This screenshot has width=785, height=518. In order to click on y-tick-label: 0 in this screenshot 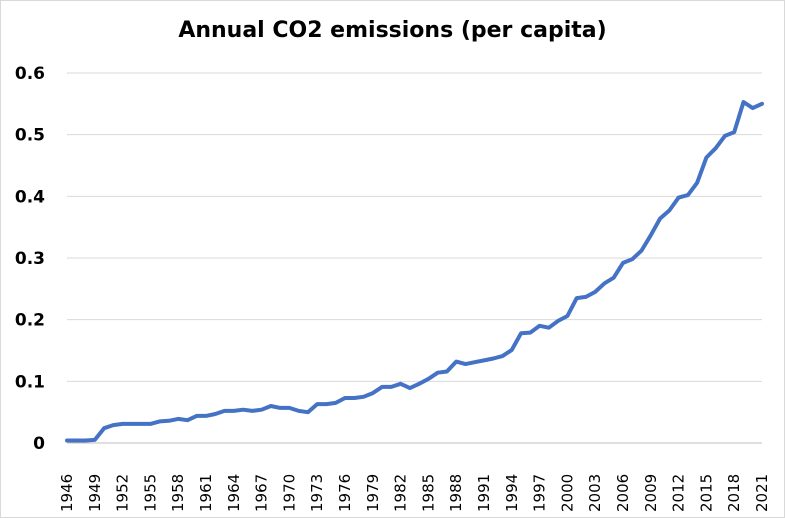, I will do `click(39, 444)`.